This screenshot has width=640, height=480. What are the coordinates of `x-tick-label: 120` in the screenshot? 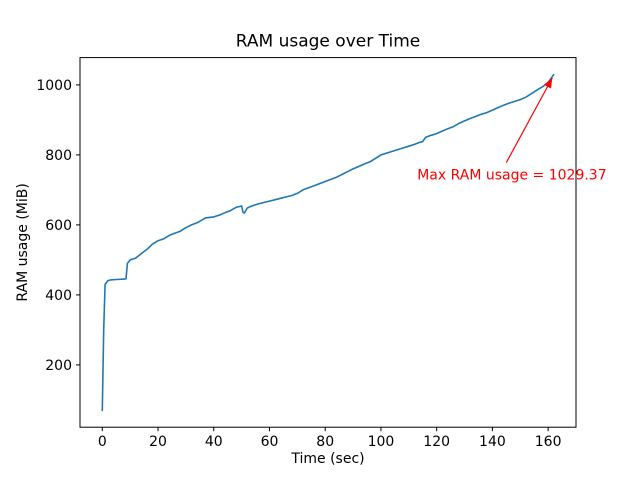 It's located at (436, 442).